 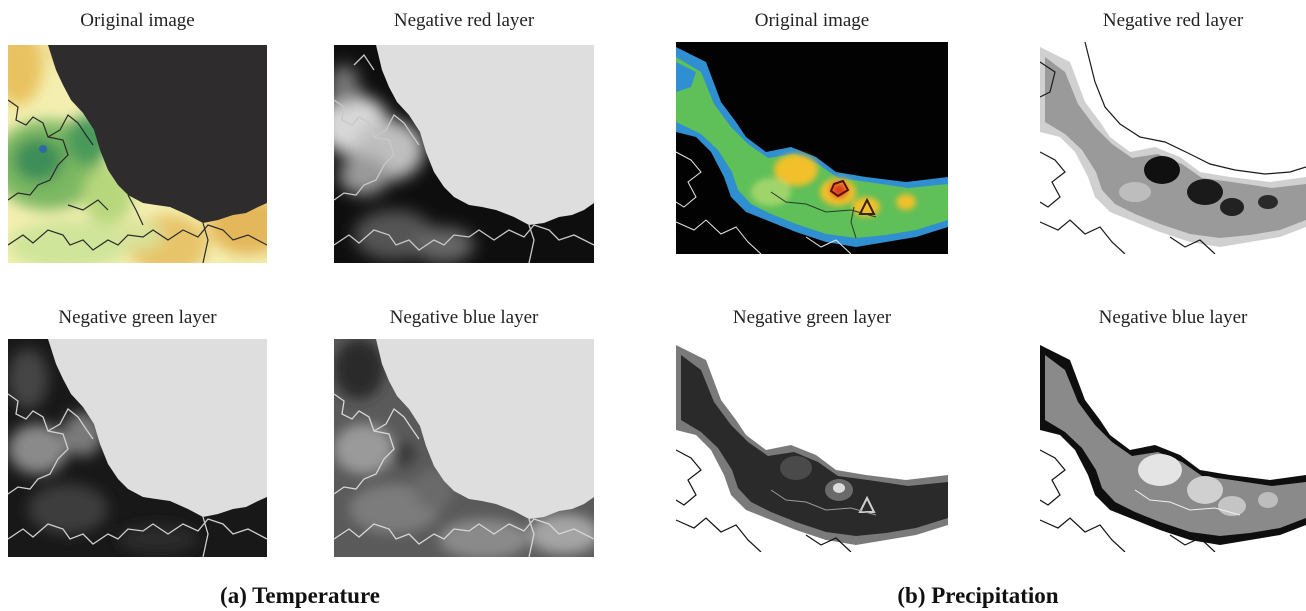 What do you see at coordinates (137, 154) in the screenshot?
I see `temp-original-map` at bounding box center [137, 154].